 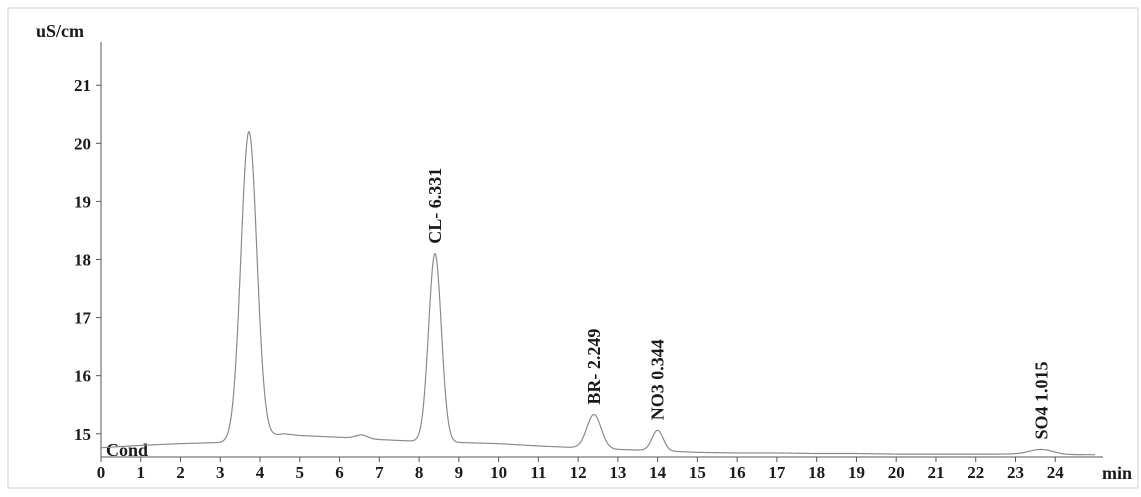 I want to click on y-tick-label: 15, so click(x=82, y=434).